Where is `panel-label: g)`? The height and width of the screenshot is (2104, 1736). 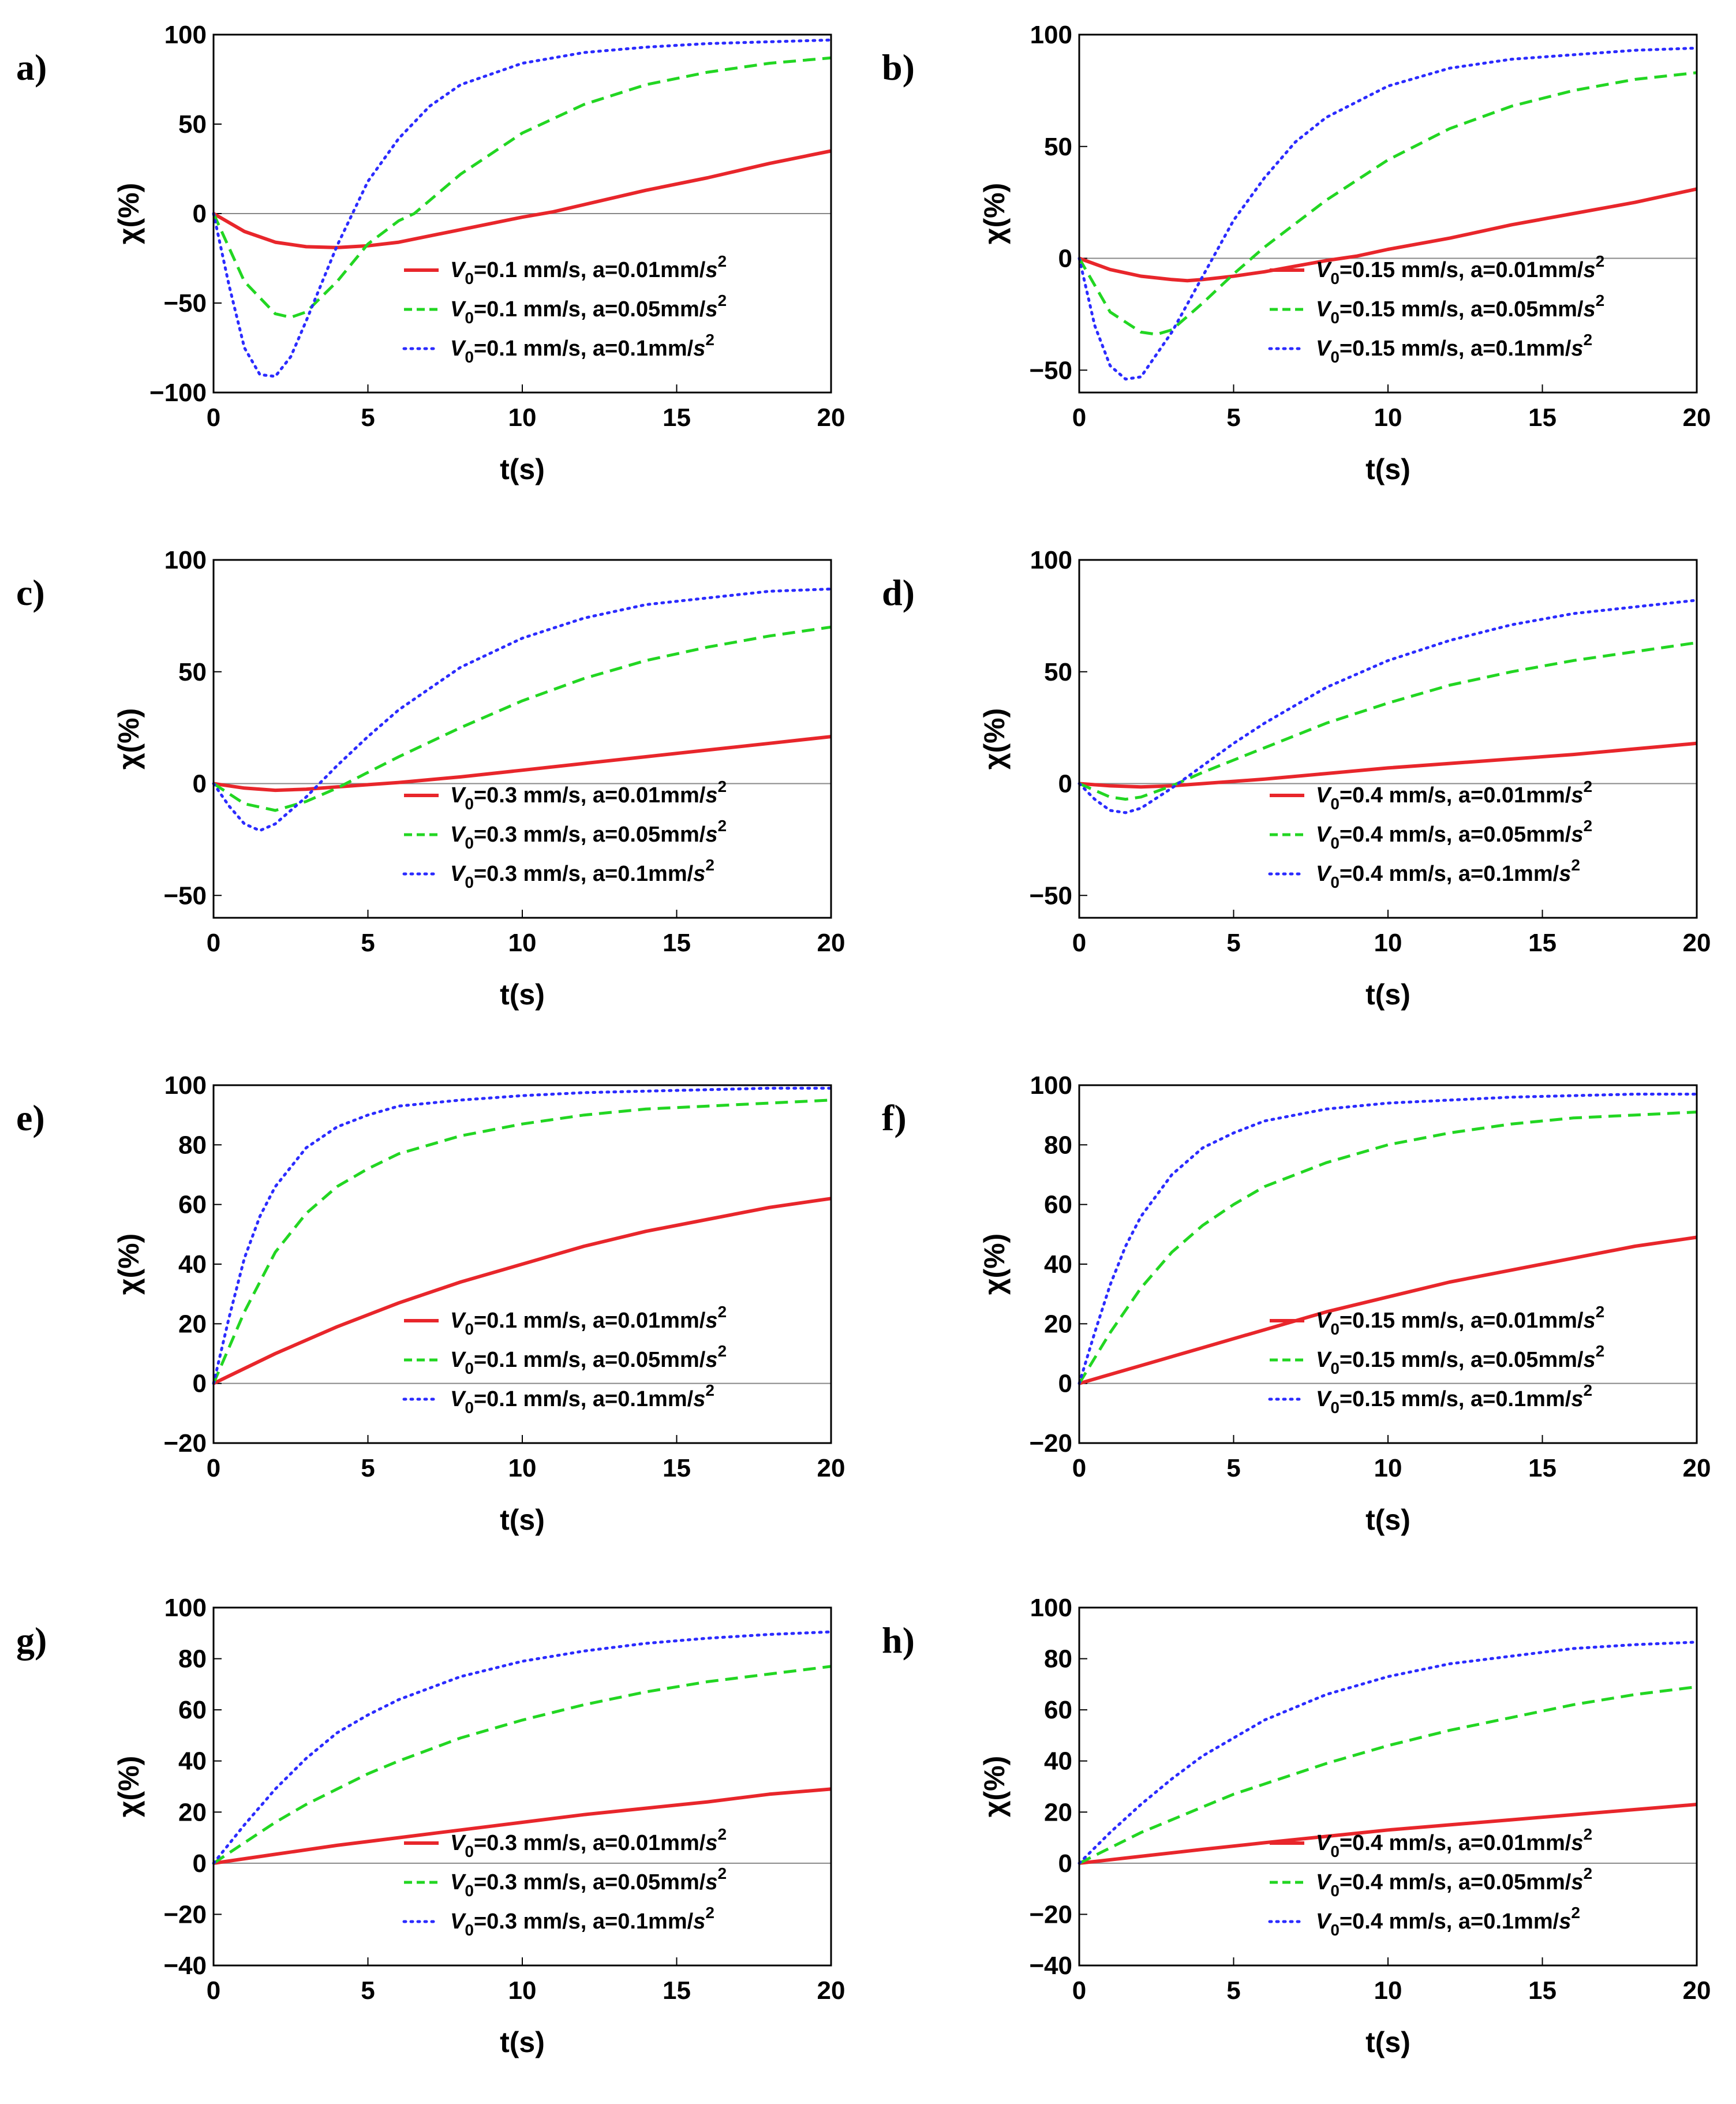
panel-label: g) is located at coordinates (32, 1641).